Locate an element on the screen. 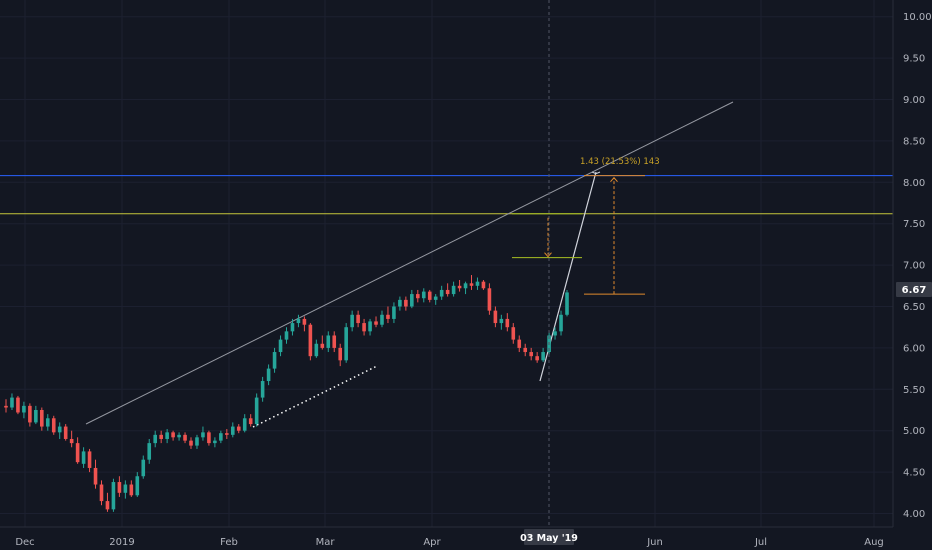  time-tick-label: 2019 is located at coordinates (121, 542).